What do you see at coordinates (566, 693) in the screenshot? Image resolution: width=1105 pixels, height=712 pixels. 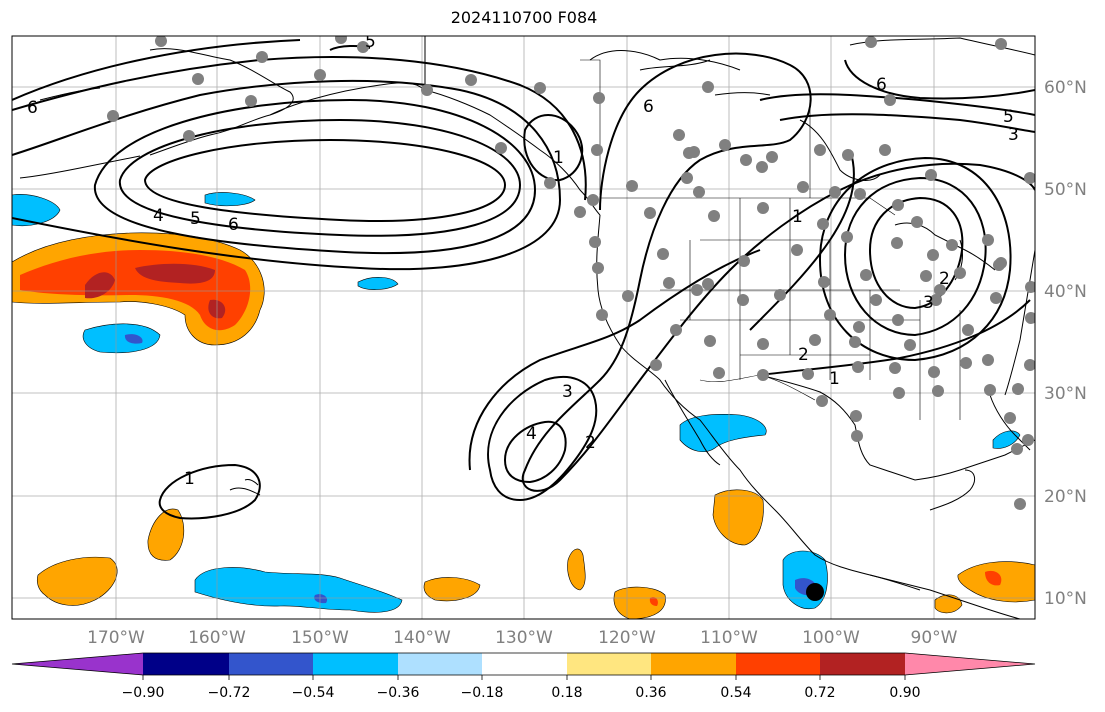 I see `colorbar-tick: 0.18` at bounding box center [566, 693].